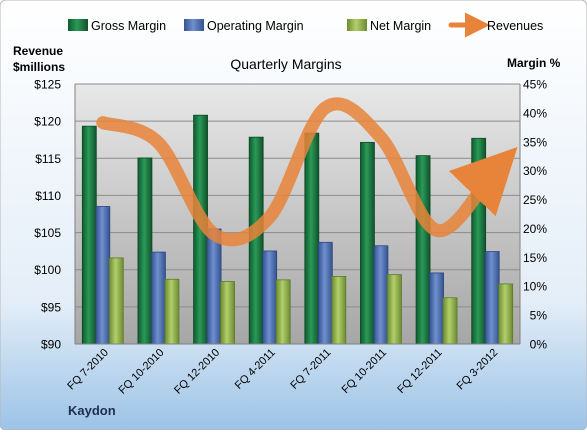 The image size is (587, 435). Describe the element at coordinates (535, 200) in the screenshot. I see `right-axis-tick-label: 25%` at that location.